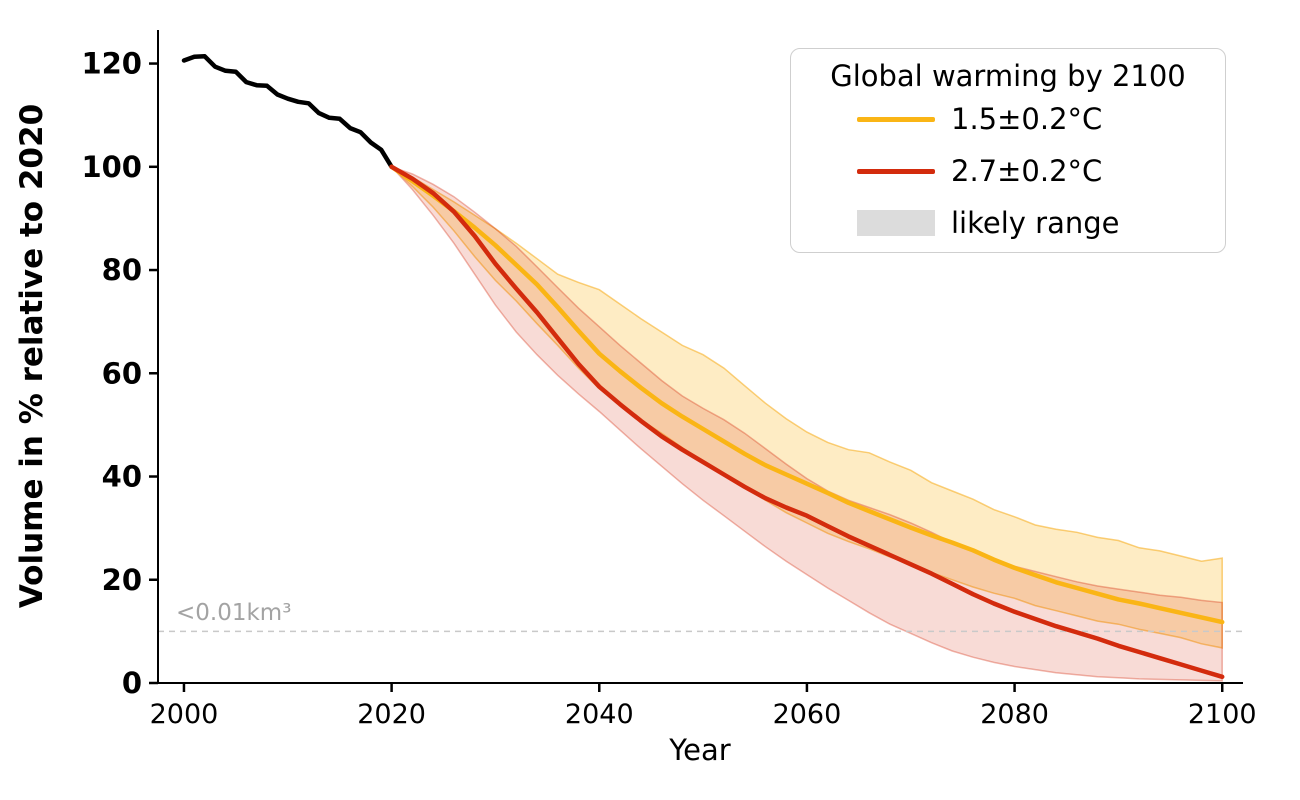 The width and height of the screenshot is (1300, 800). I want to click on y-tick-label: 60, so click(122, 373).